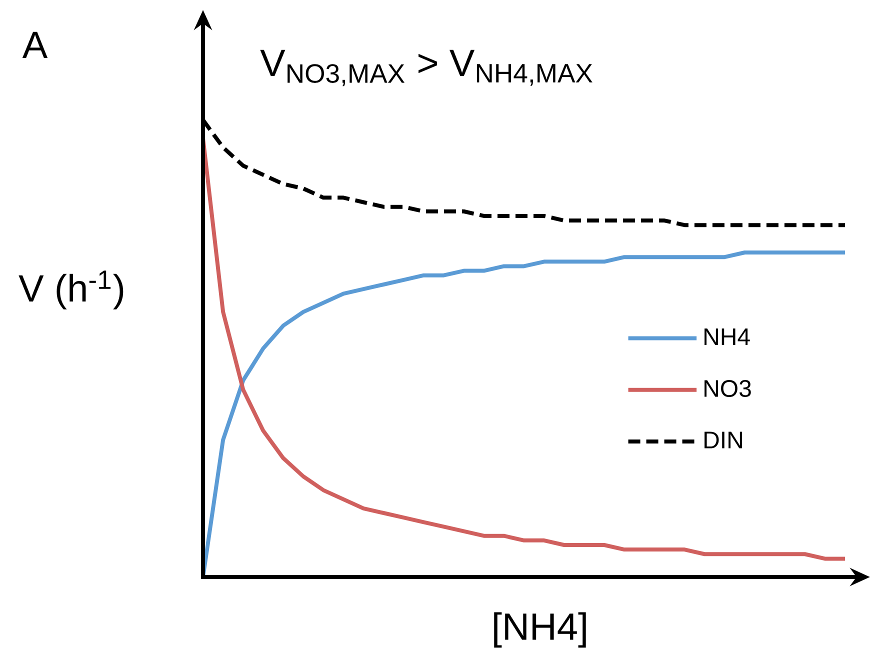 The width and height of the screenshot is (882, 657). Describe the element at coordinates (727, 388) in the screenshot. I see `legend-label: NO3` at that location.